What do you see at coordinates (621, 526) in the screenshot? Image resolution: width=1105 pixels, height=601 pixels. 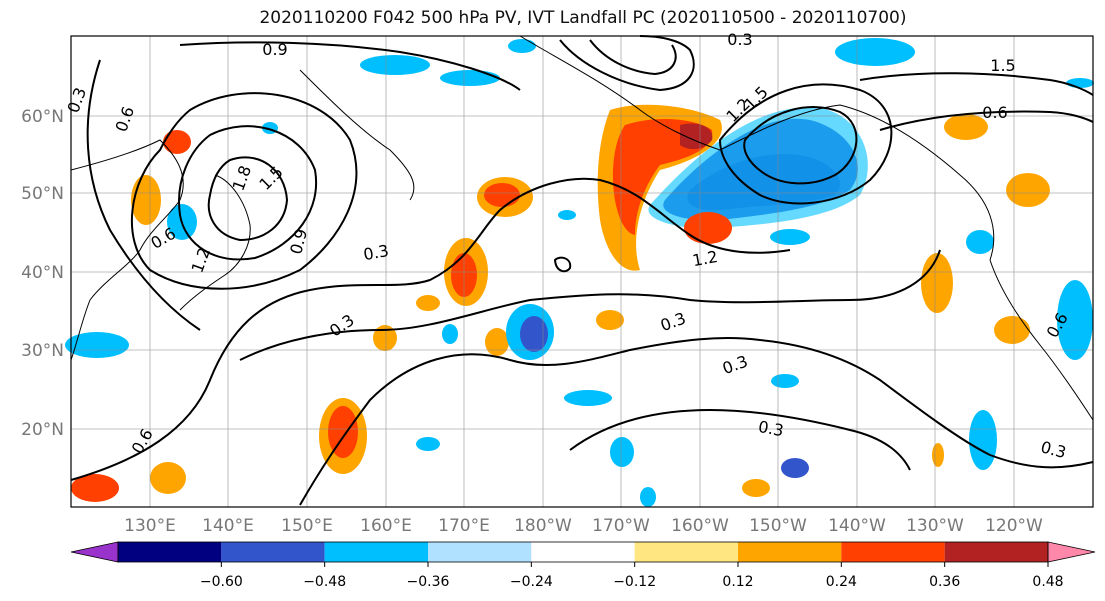 I see `longitude-label: 170°W` at bounding box center [621, 526].